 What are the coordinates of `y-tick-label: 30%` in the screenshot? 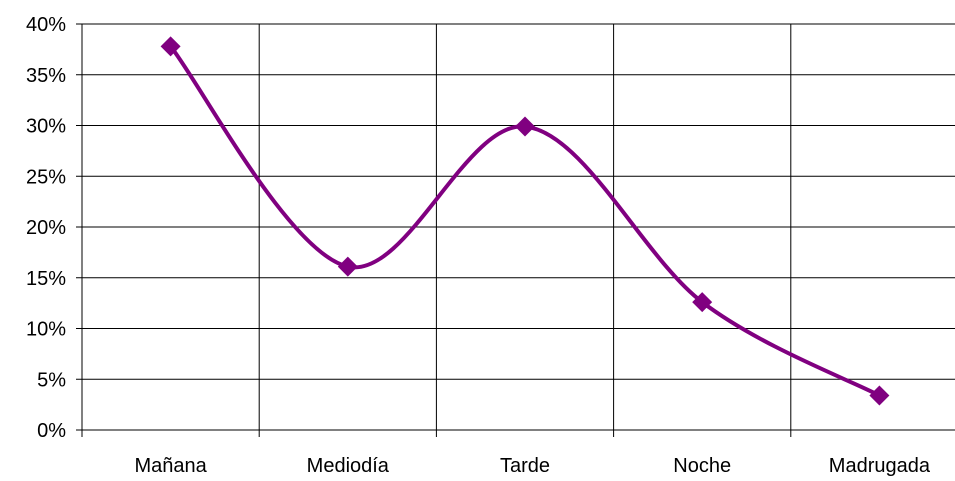 It's located at (46, 127).